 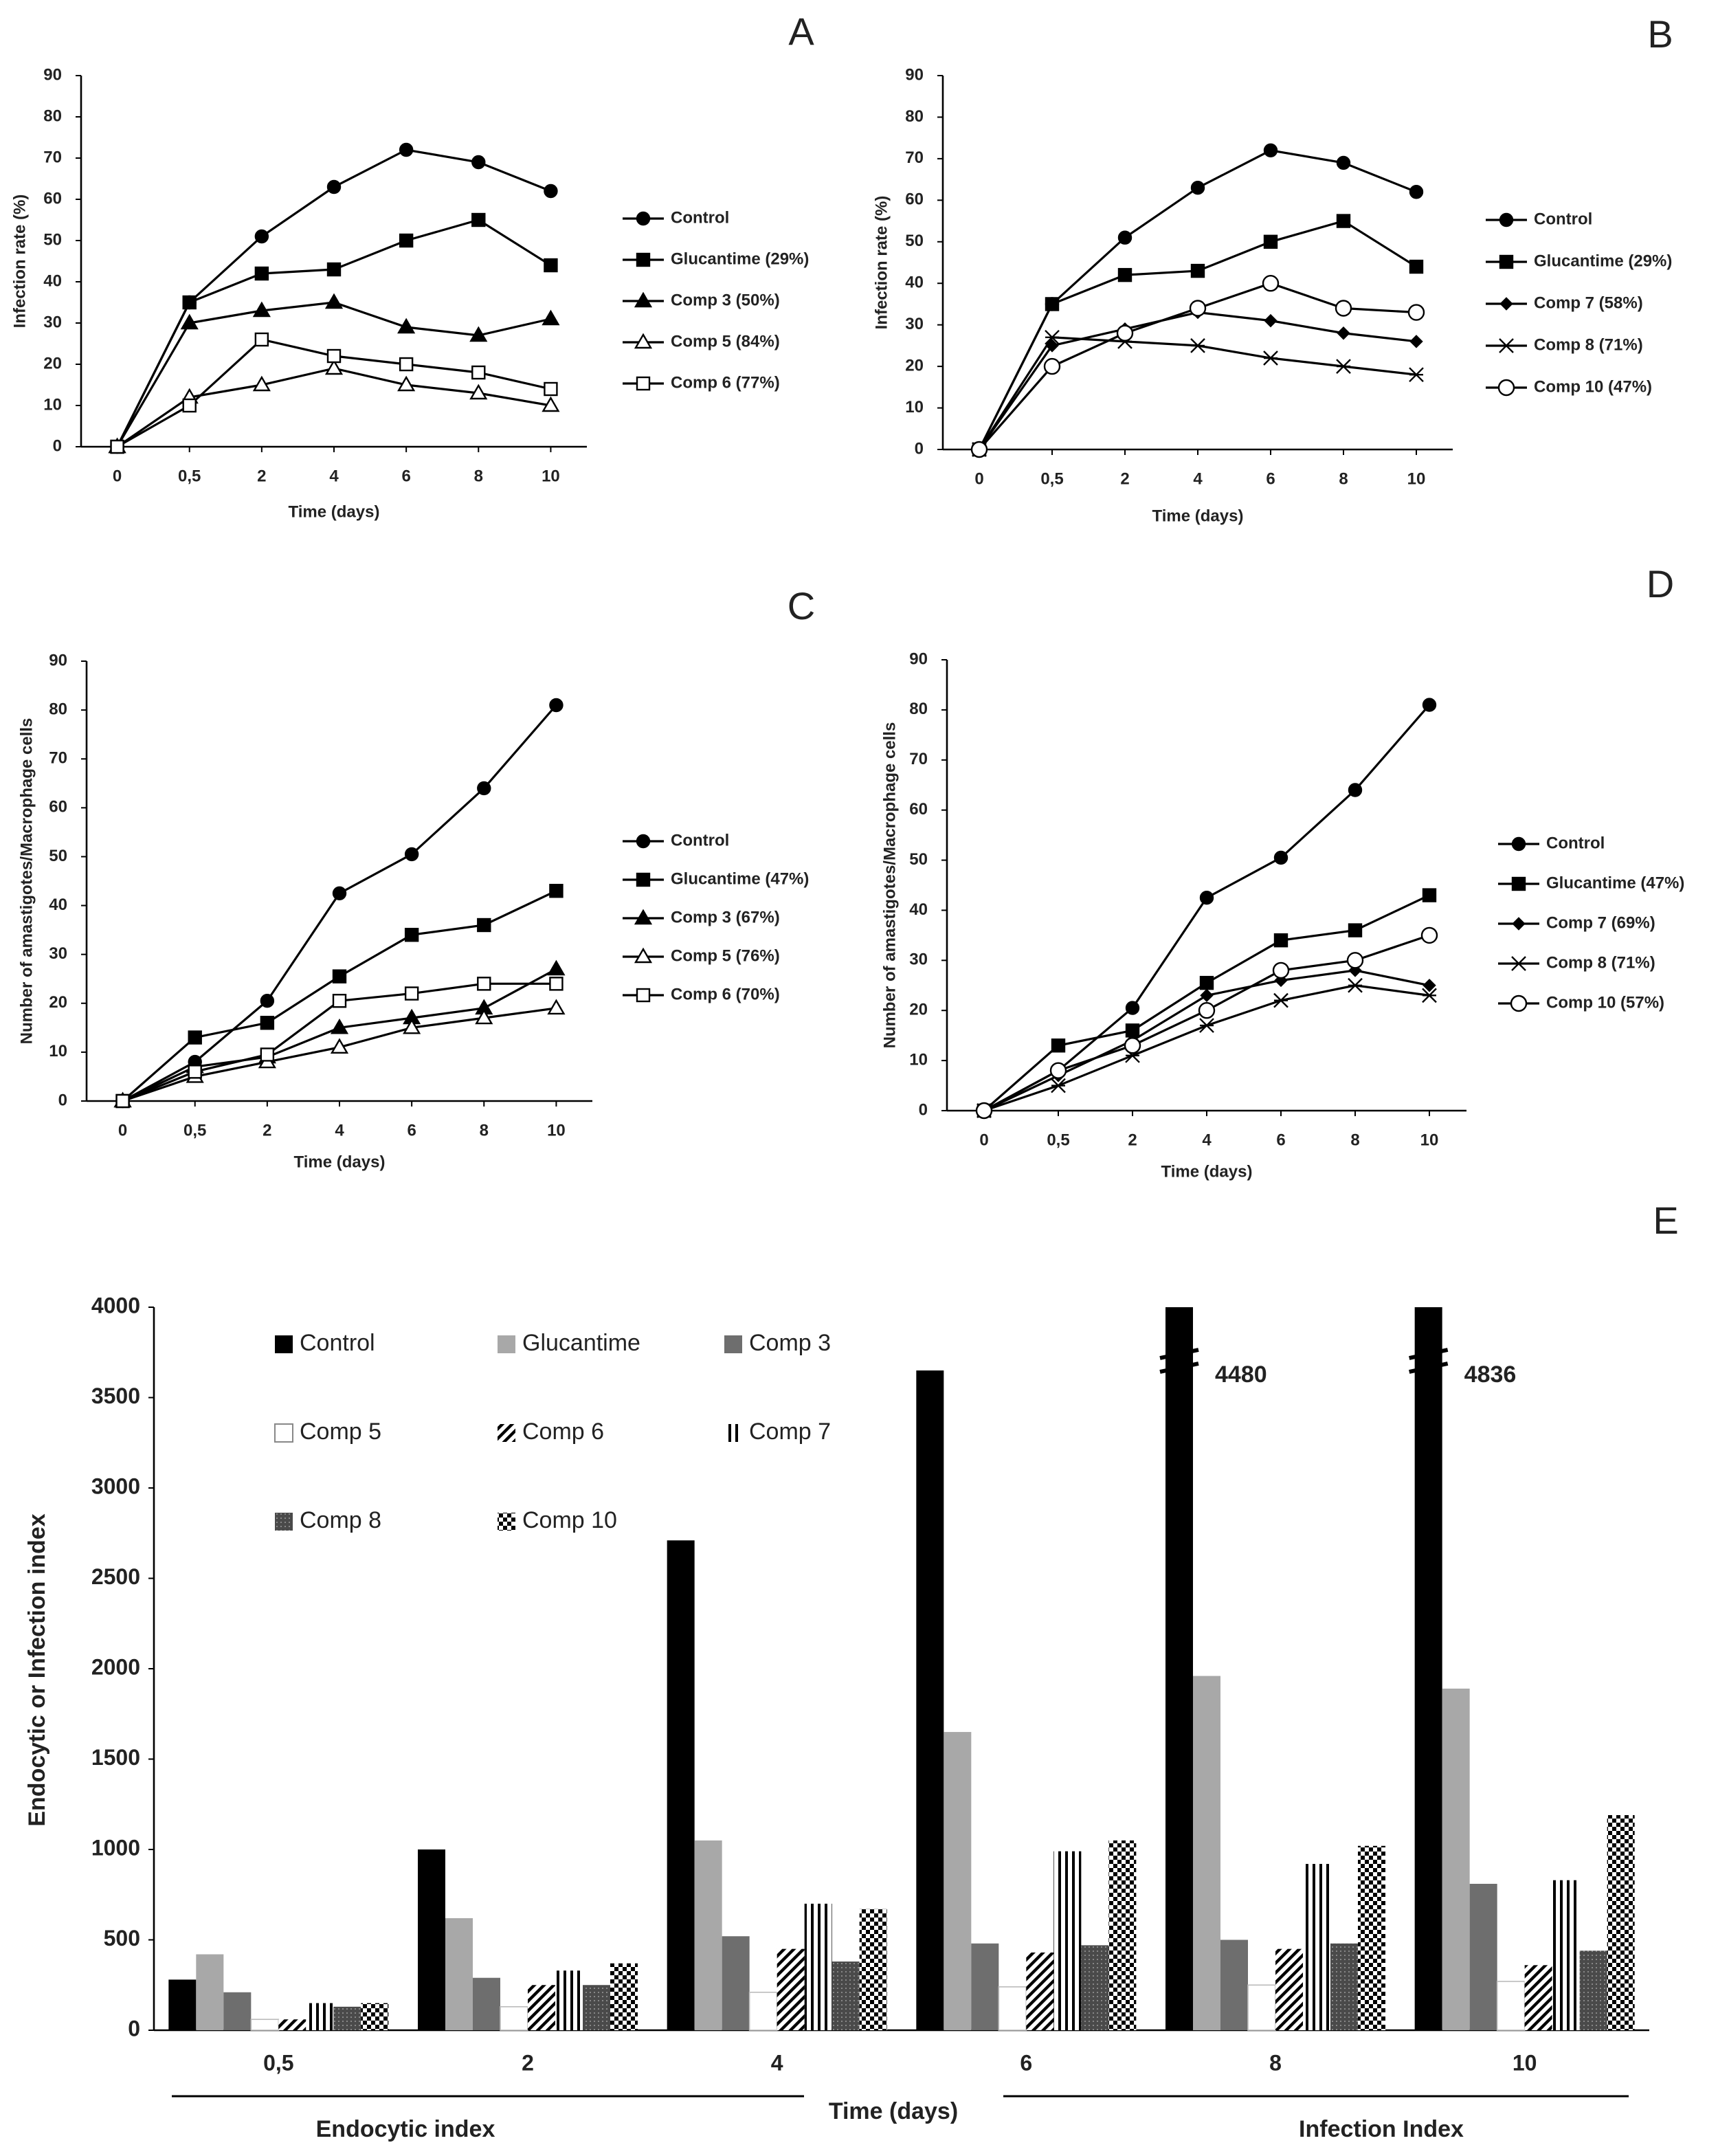 What do you see at coordinates (406, 476) in the screenshot?
I see `x-tick-label: 6` at bounding box center [406, 476].